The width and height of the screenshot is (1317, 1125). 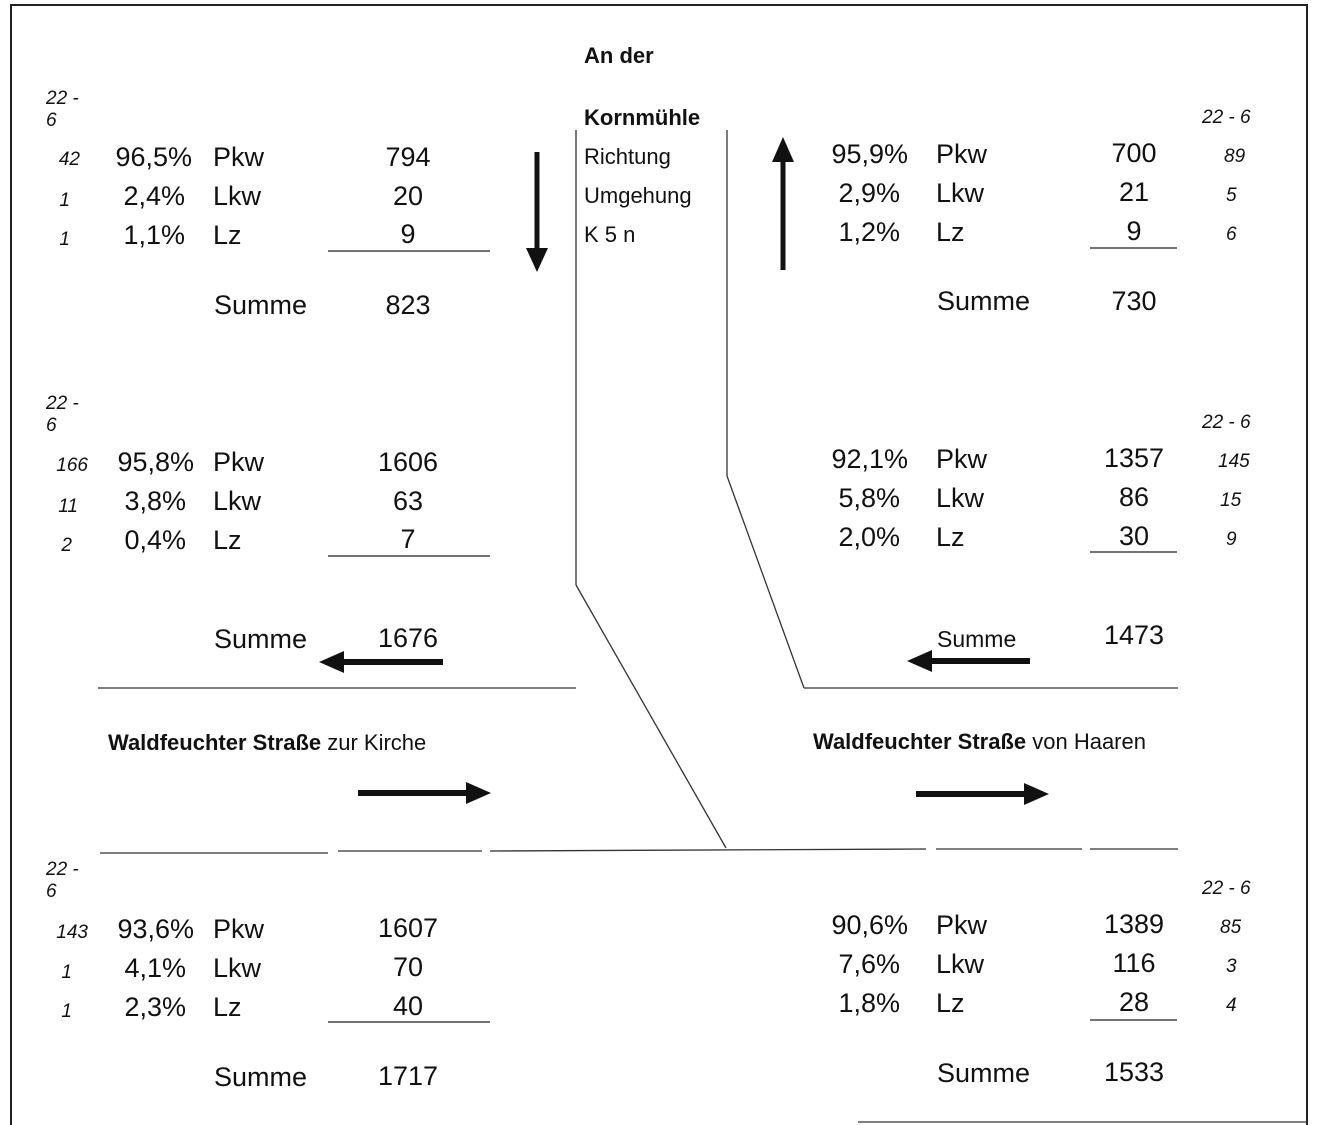 What do you see at coordinates (408, 967) in the screenshot?
I see `vehicle-count: 70` at bounding box center [408, 967].